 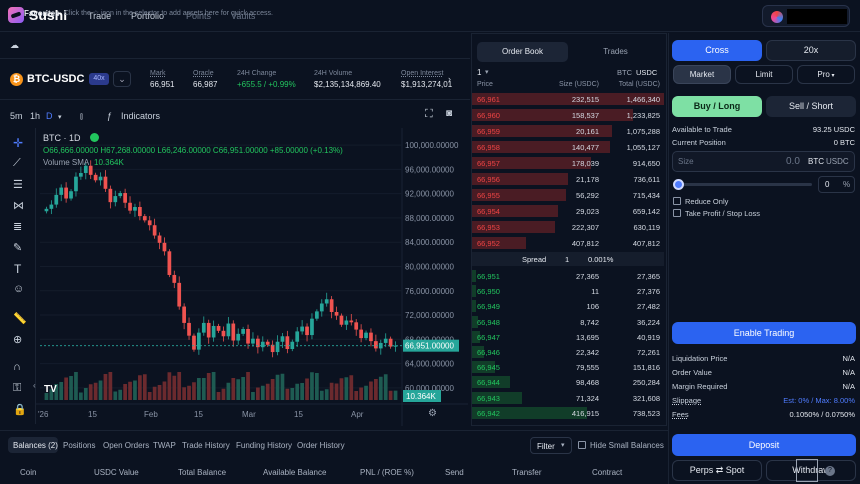 I want to click on bid-row: 66,942 416,915 738,523, so click(x=568, y=412).